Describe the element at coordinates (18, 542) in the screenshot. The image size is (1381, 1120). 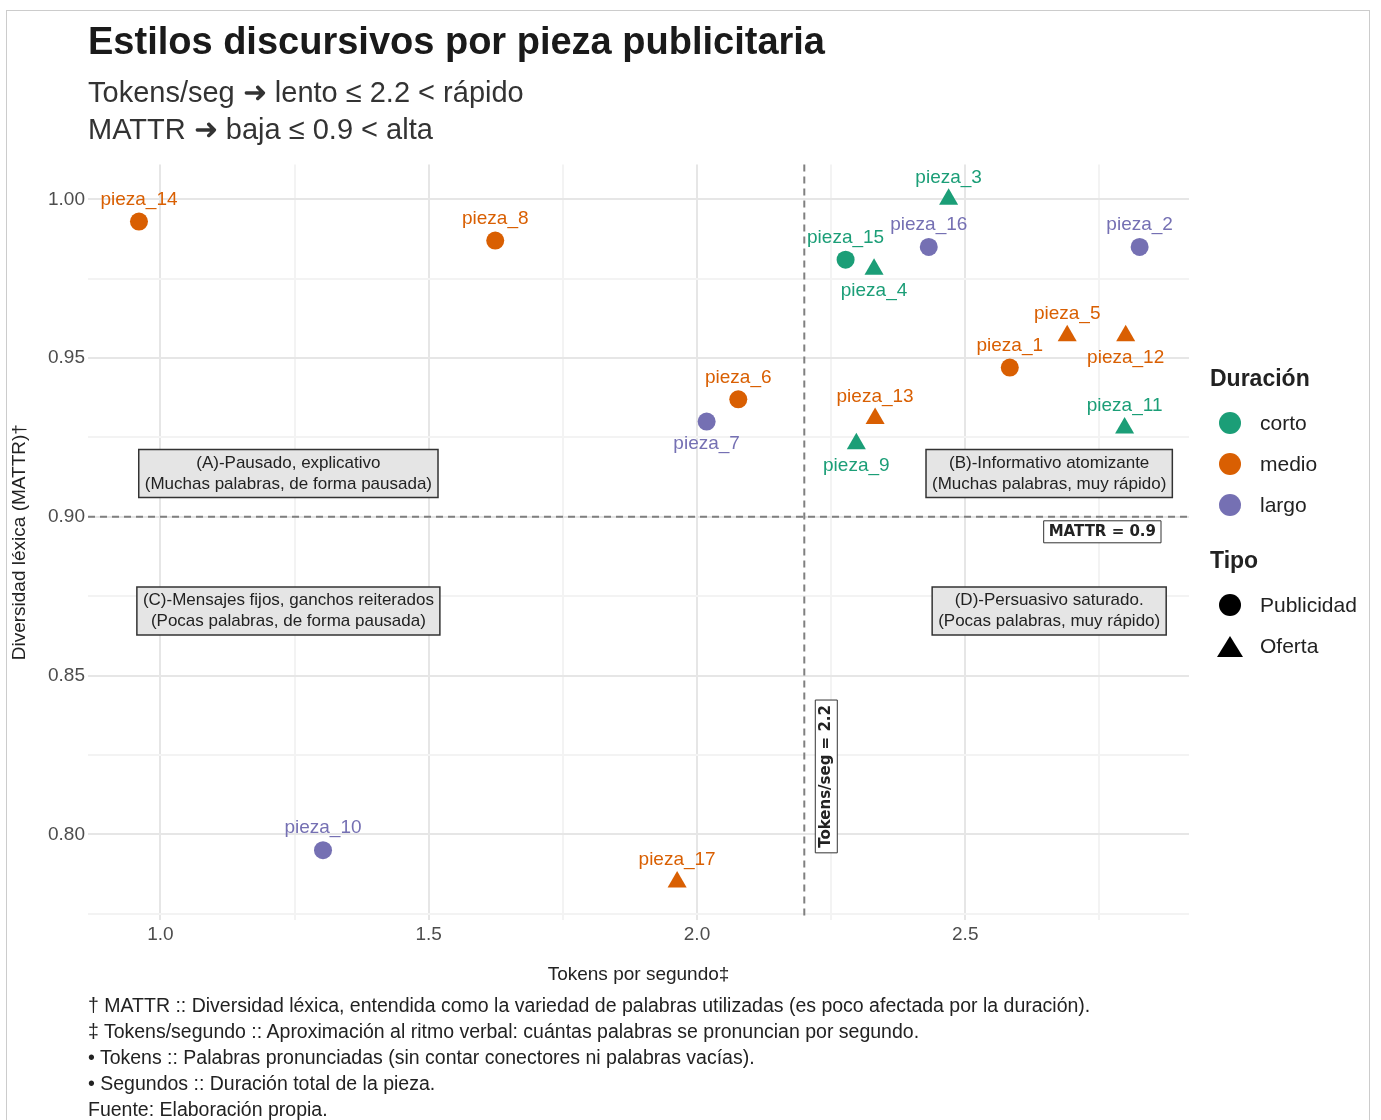
I see `y-axis-title: Diversidad léxica (MATTR)†` at that location.